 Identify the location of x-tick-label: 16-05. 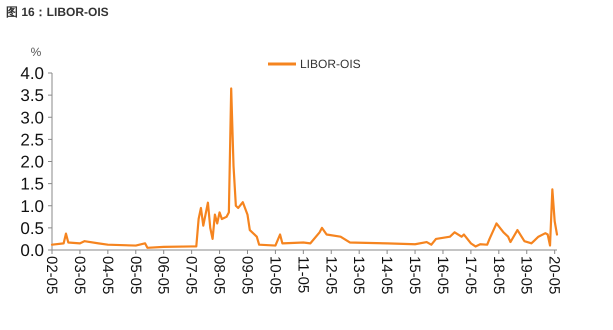
(442, 275).